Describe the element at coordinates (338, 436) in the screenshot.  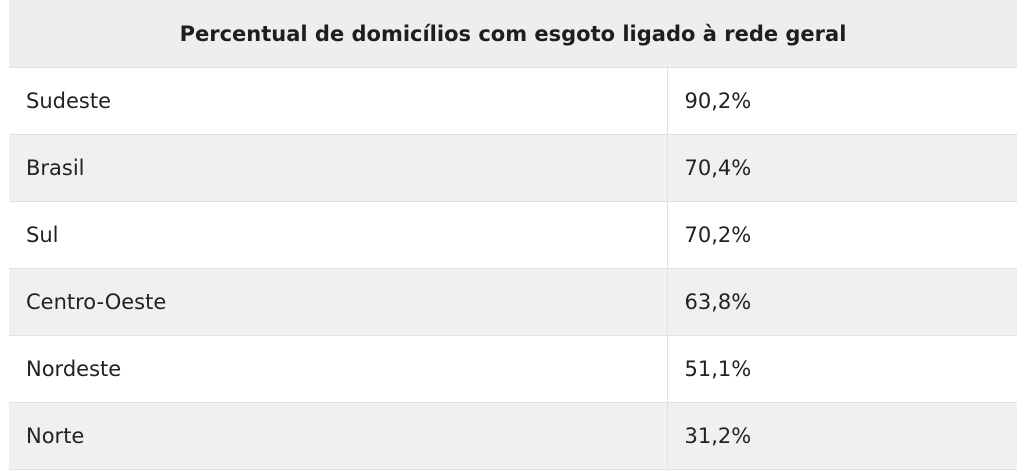
I see `region-cell: Norte` at that location.